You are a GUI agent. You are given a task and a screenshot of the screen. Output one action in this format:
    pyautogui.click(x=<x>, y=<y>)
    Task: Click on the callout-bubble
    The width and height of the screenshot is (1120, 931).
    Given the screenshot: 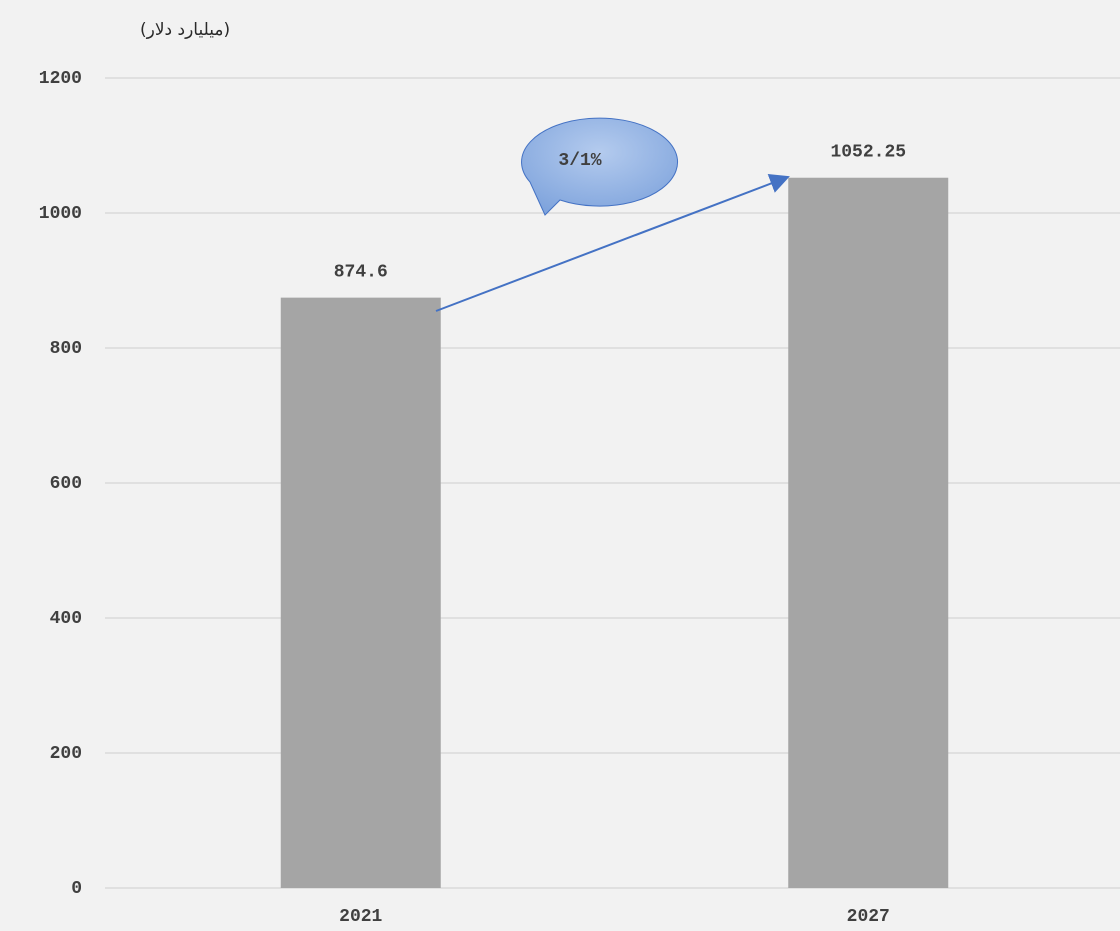 What is the action you would take?
    pyautogui.click(x=599, y=166)
    